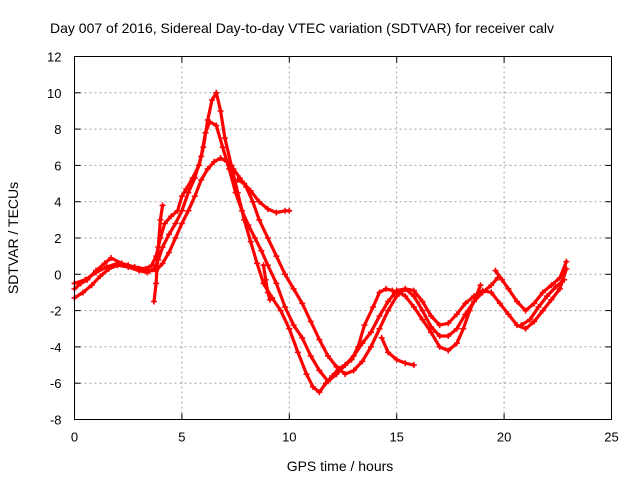 Image resolution: width=640 pixels, height=480 pixels. What do you see at coordinates (181, 437) in the screenshot?
I see `x-tick-label: 5` at bounding box center [181, 437].